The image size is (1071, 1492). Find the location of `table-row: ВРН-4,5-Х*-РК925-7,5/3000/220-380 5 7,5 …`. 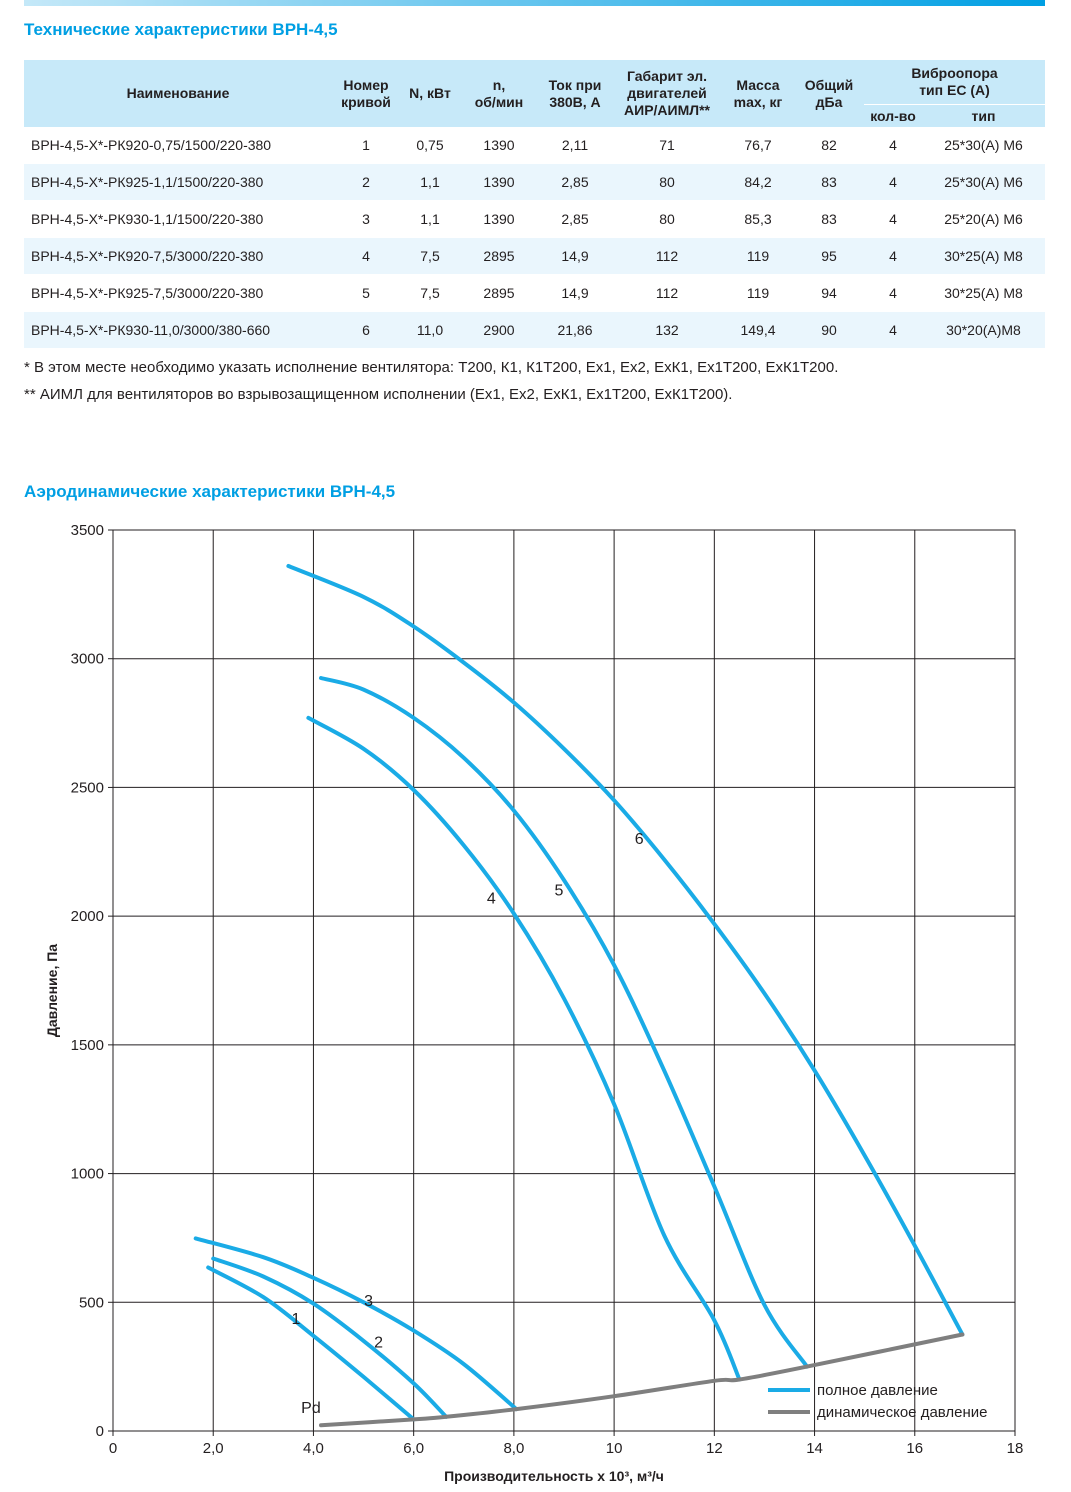

table-row: ВРН-4,5-Х*-РК925-7,5/3000/220-380 5 7,5 … is located at coordinates (534, 293).